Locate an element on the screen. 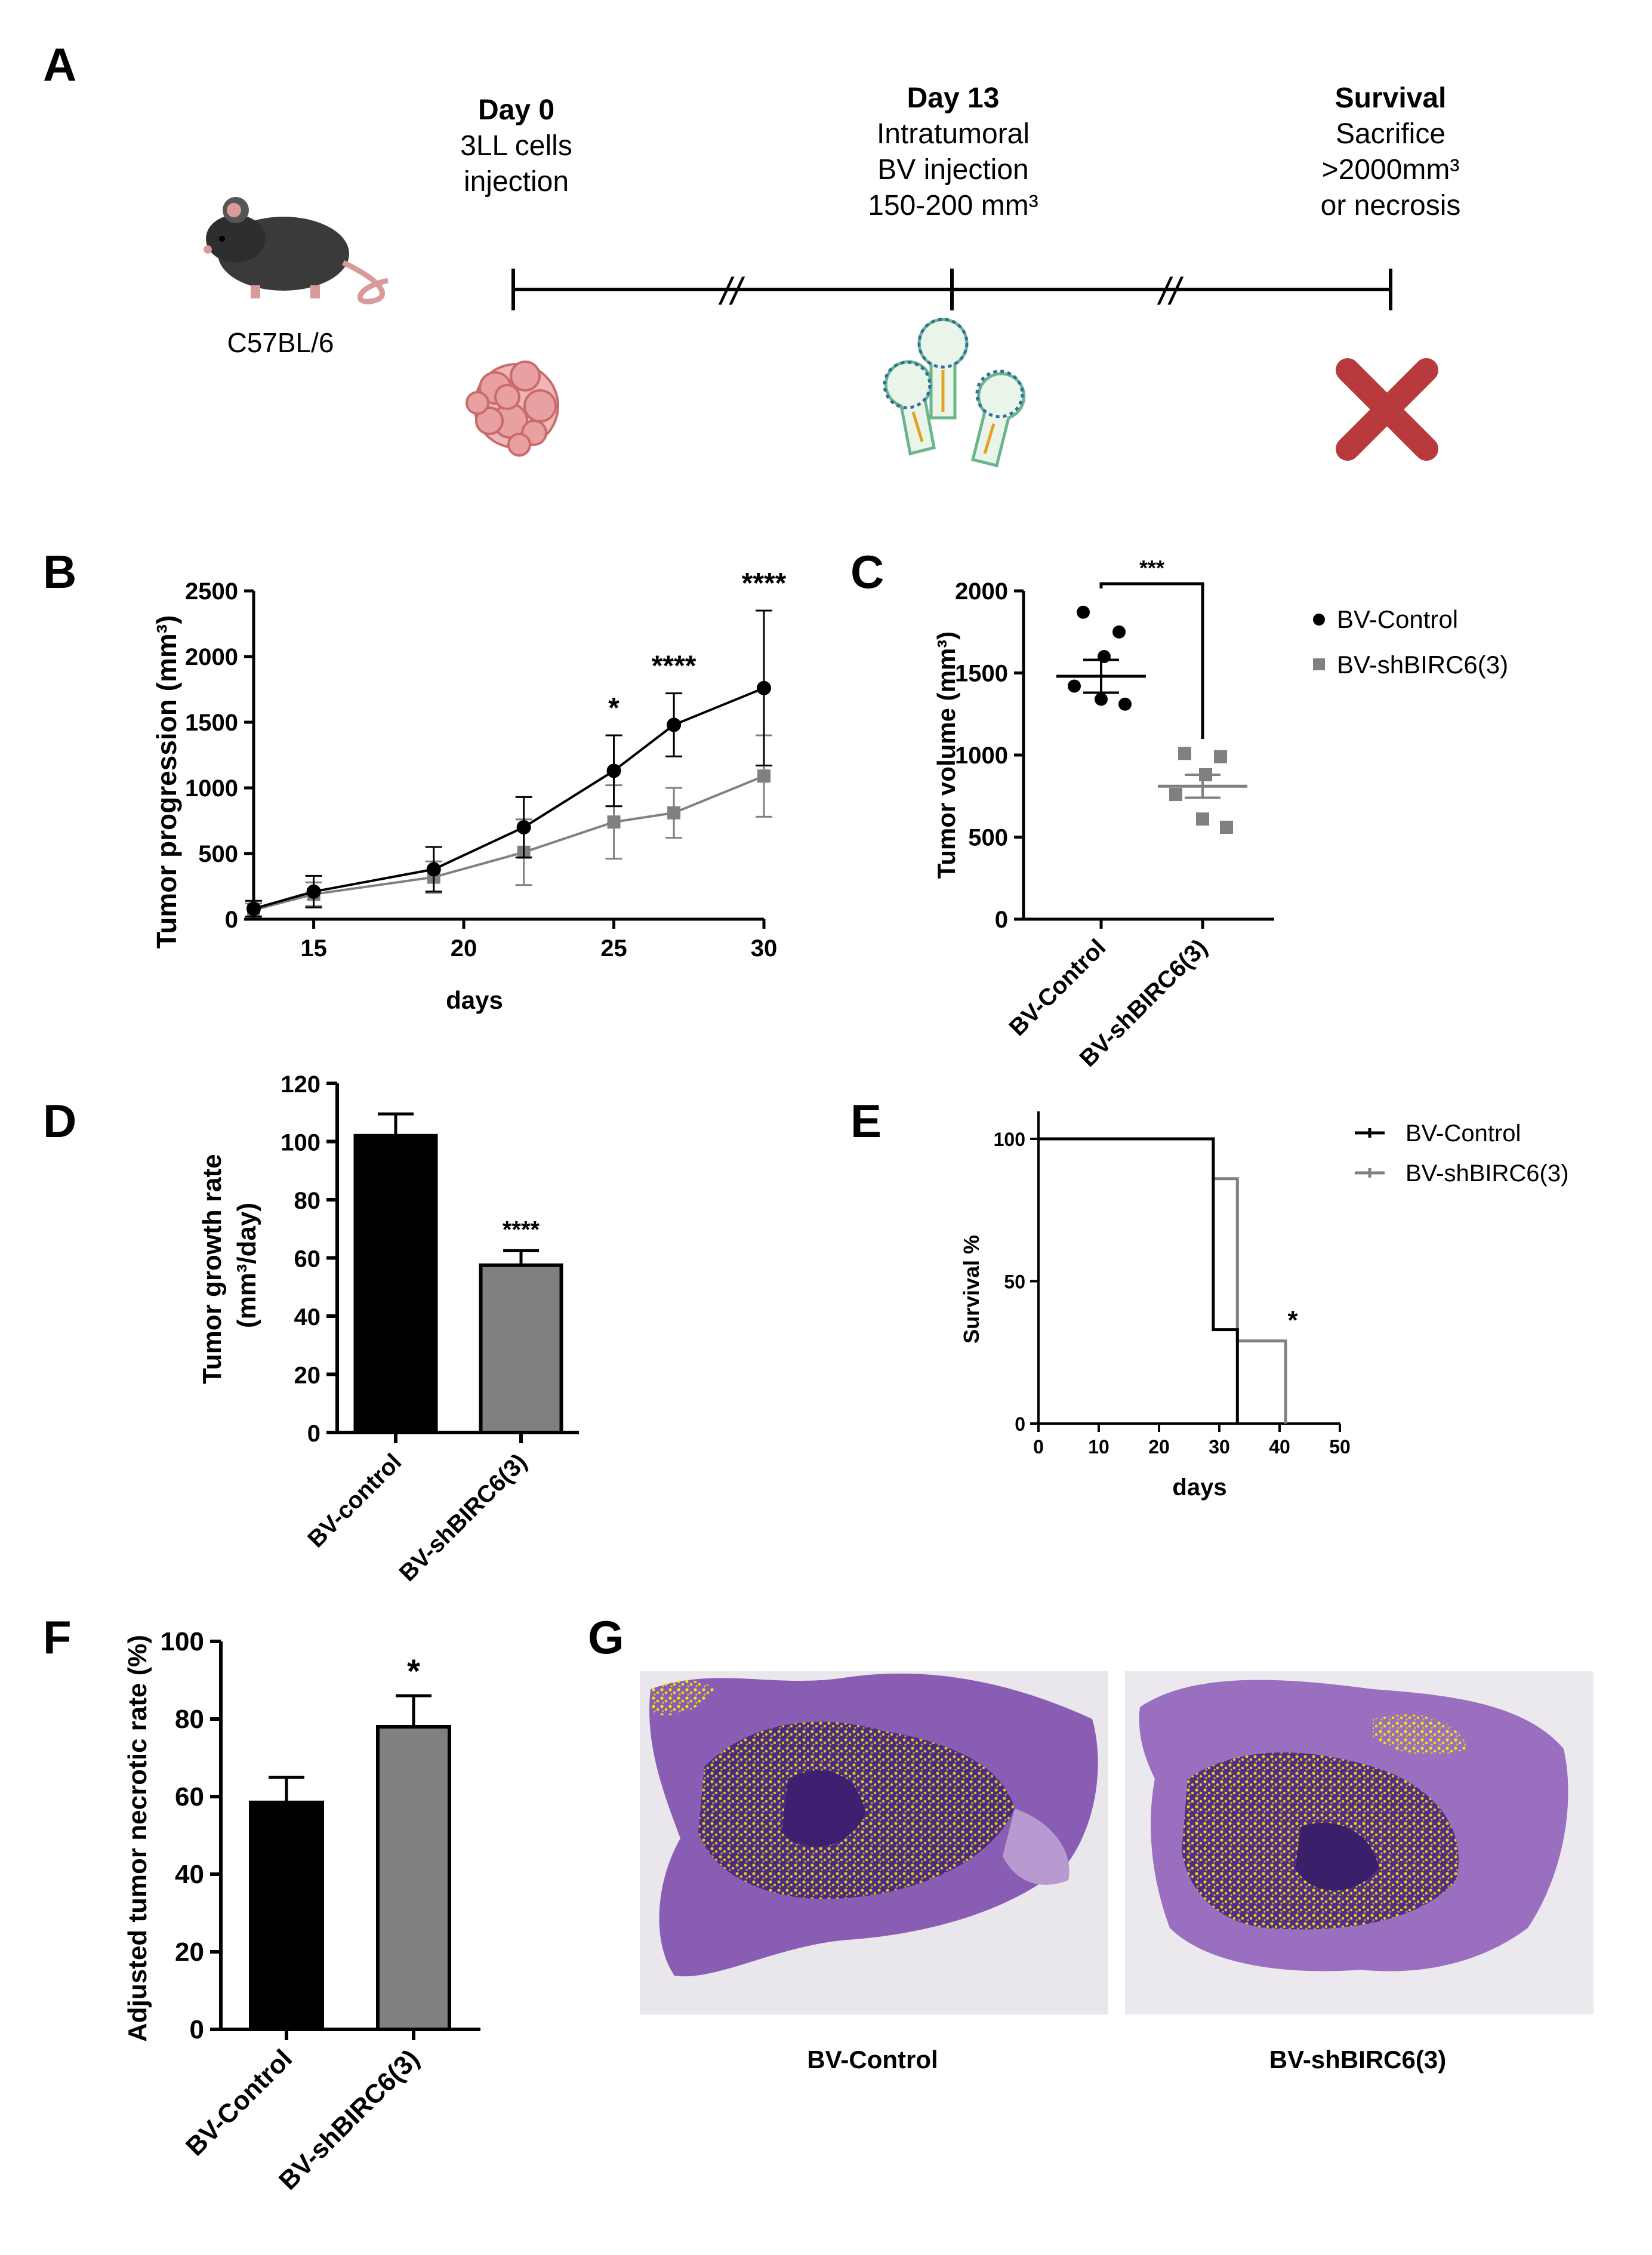  step-day13-title: Day 13 is located at coordinates (953, 98).